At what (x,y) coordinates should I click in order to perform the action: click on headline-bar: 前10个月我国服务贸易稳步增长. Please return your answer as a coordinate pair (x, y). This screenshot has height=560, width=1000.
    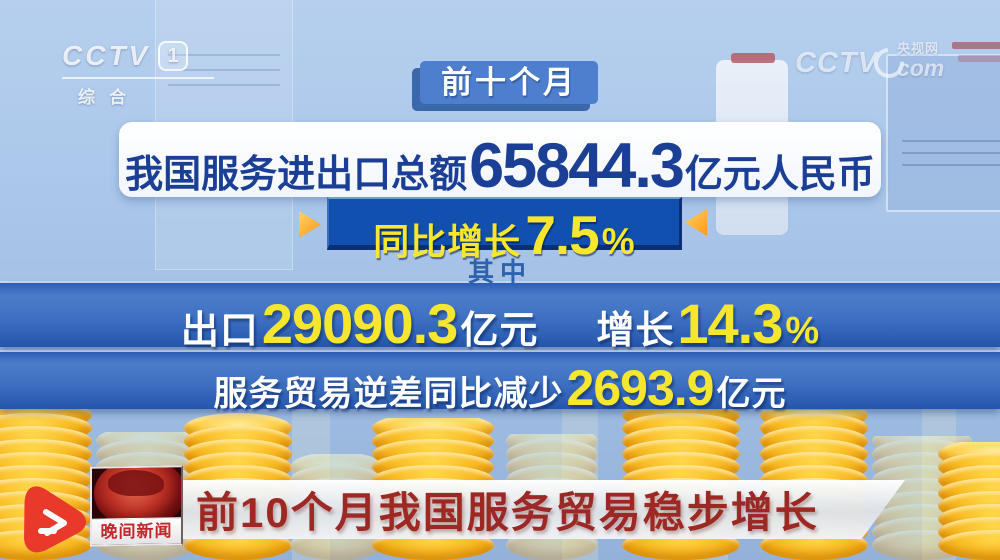
    Looking at the image, I should click on (544, 509).